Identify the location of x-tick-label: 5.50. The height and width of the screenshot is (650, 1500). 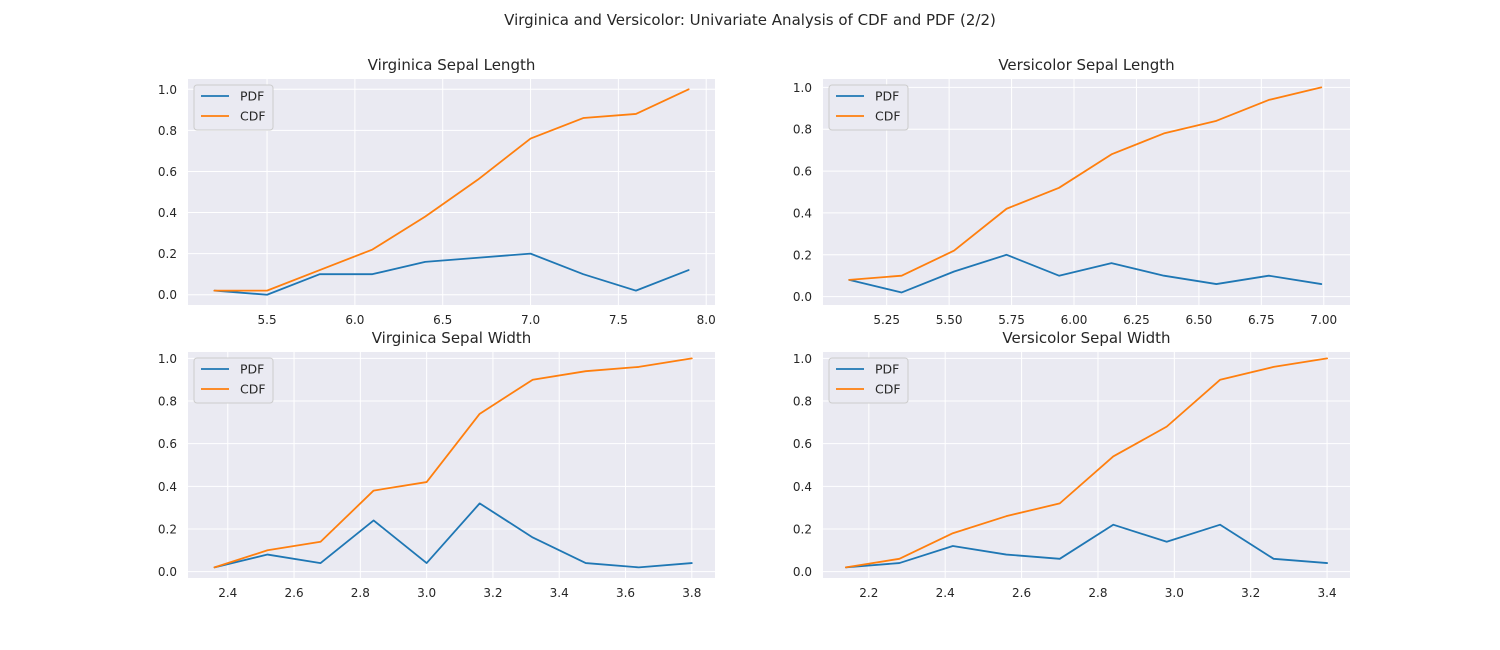
(949, 320).